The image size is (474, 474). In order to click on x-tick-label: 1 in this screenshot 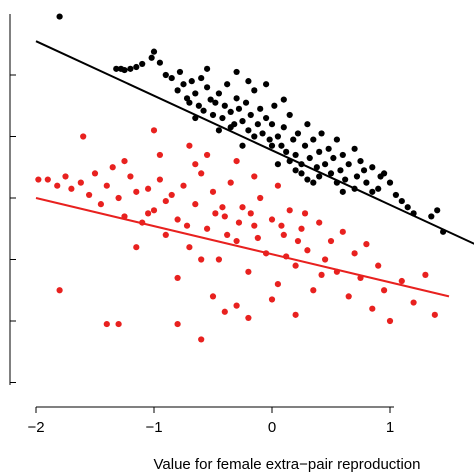, I will do `click(390, 427)`.